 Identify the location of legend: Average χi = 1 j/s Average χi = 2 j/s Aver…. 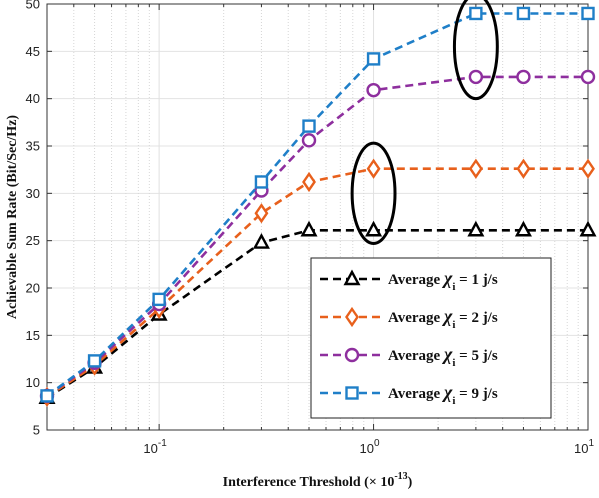
(431, 338).